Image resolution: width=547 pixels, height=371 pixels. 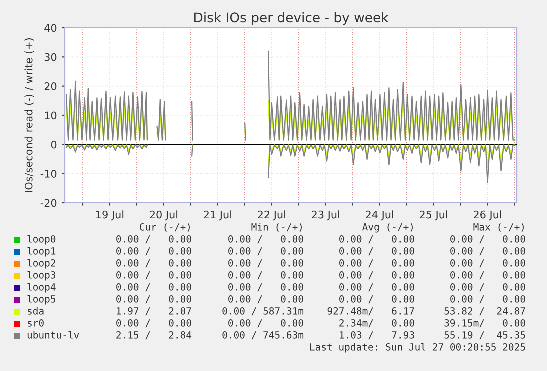 What do you see at coordinates (54, 335) in the screenshot?
I see `legend-label: ubuntu-lv` at bounding box center [54, 335].